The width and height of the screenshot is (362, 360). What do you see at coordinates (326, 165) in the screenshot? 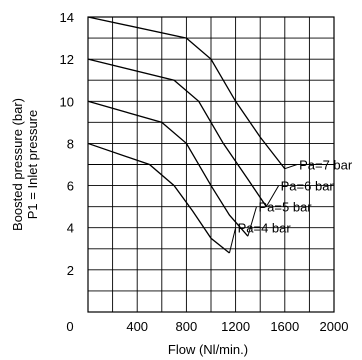
I see `series-label: Pa=7 bar` at bounding box center [326, 165].